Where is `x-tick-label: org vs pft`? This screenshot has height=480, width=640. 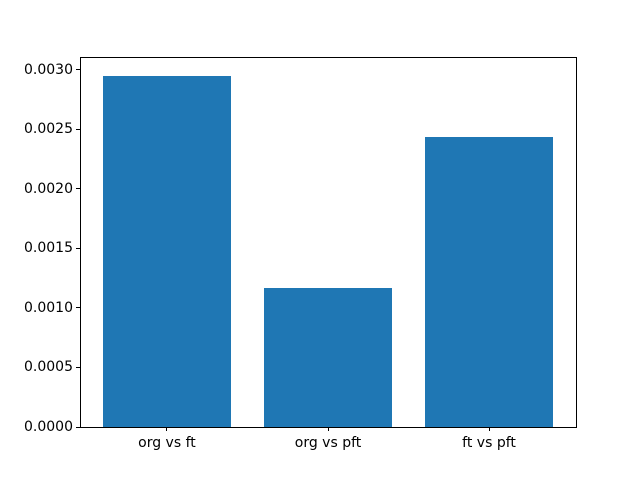
x-tick-label: org vs pft is located at coordinates (328, 443).